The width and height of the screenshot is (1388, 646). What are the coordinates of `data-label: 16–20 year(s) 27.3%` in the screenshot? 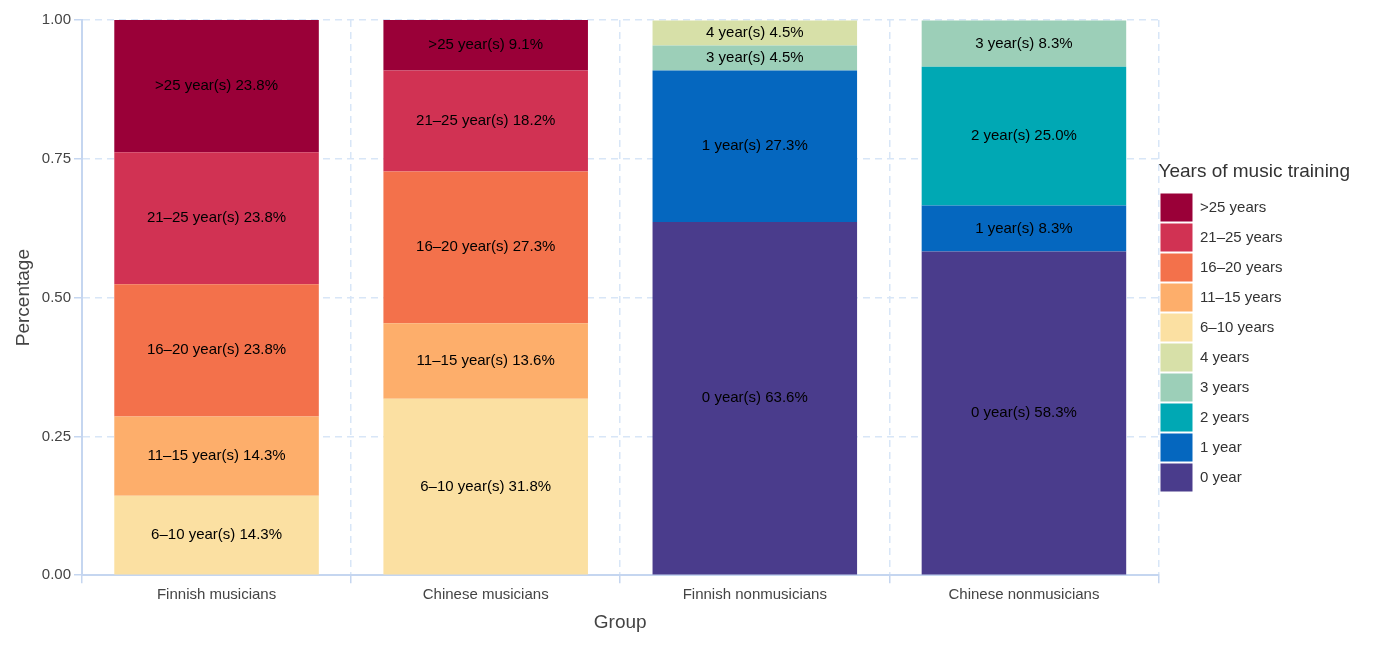 It's located at (486, 246).